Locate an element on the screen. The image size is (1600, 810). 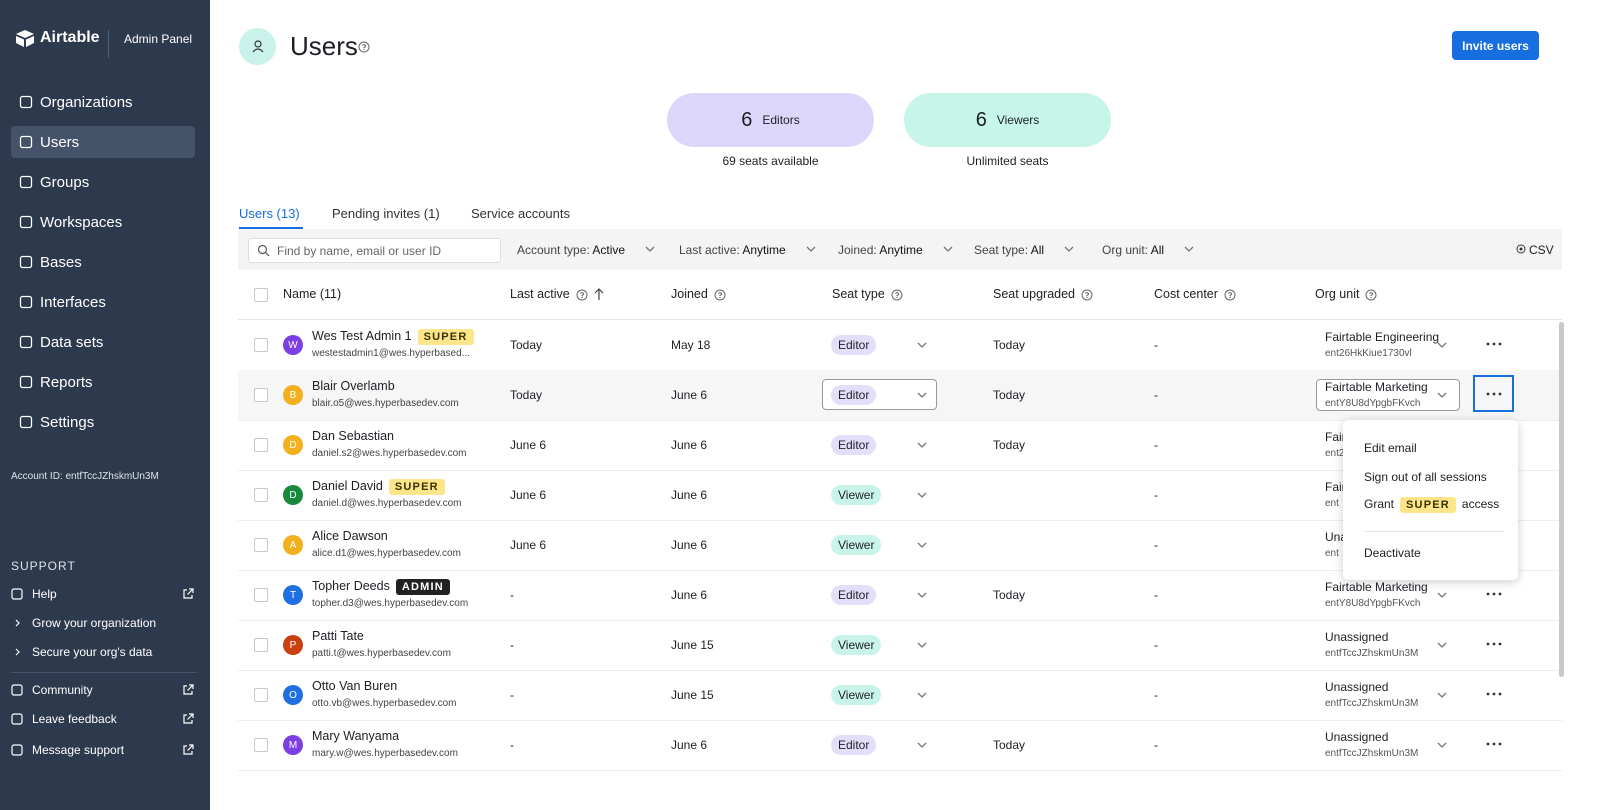
nav-item: Workspaces is located at coordinates (103, 222).